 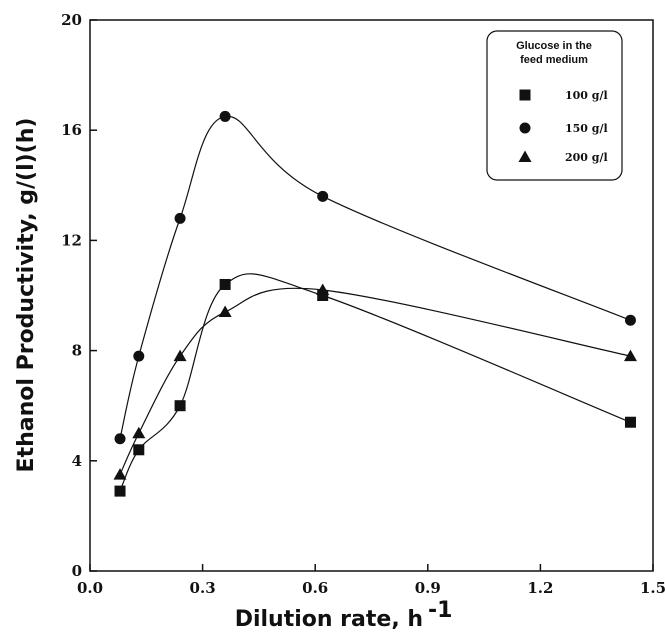 I want to click on legend-box, so click(x=554, y=105).